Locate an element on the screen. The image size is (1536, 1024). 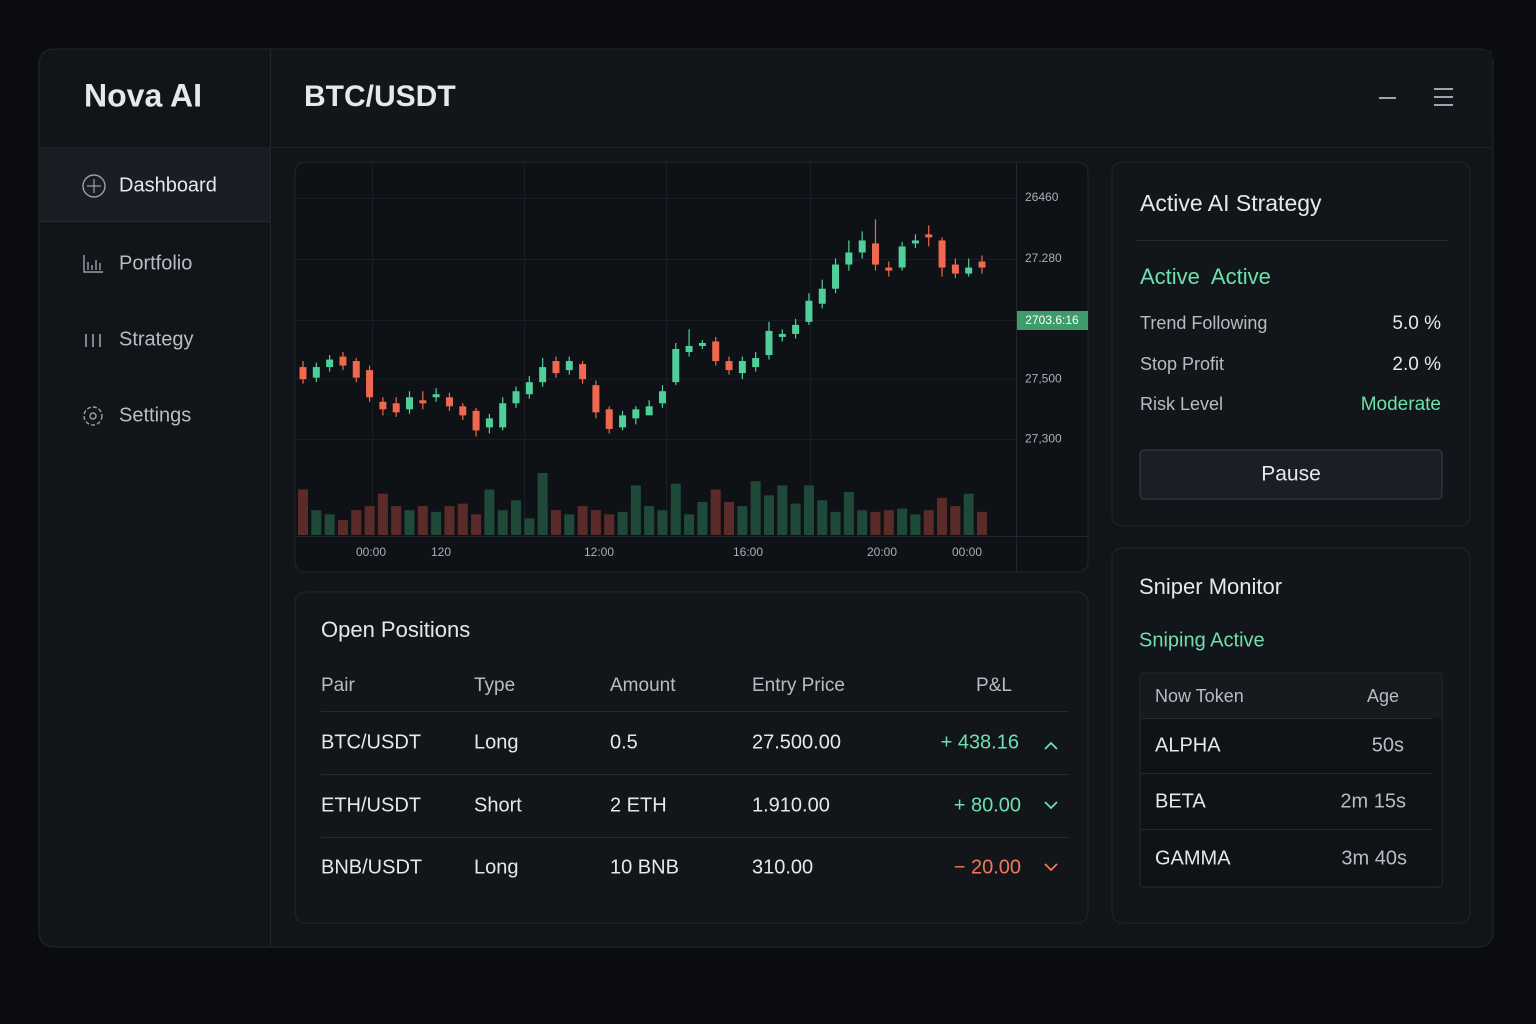
y-tick-label: 27,500 is located at coordinates (1043, 378).